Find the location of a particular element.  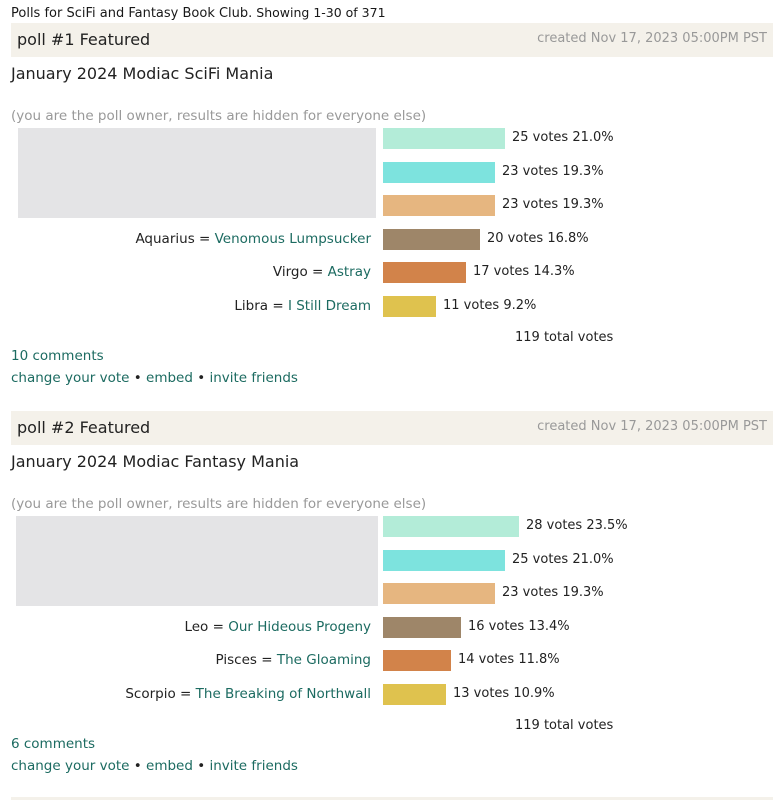

answer-label: Libra = I Still Dream is located at coordinates (302, 306).